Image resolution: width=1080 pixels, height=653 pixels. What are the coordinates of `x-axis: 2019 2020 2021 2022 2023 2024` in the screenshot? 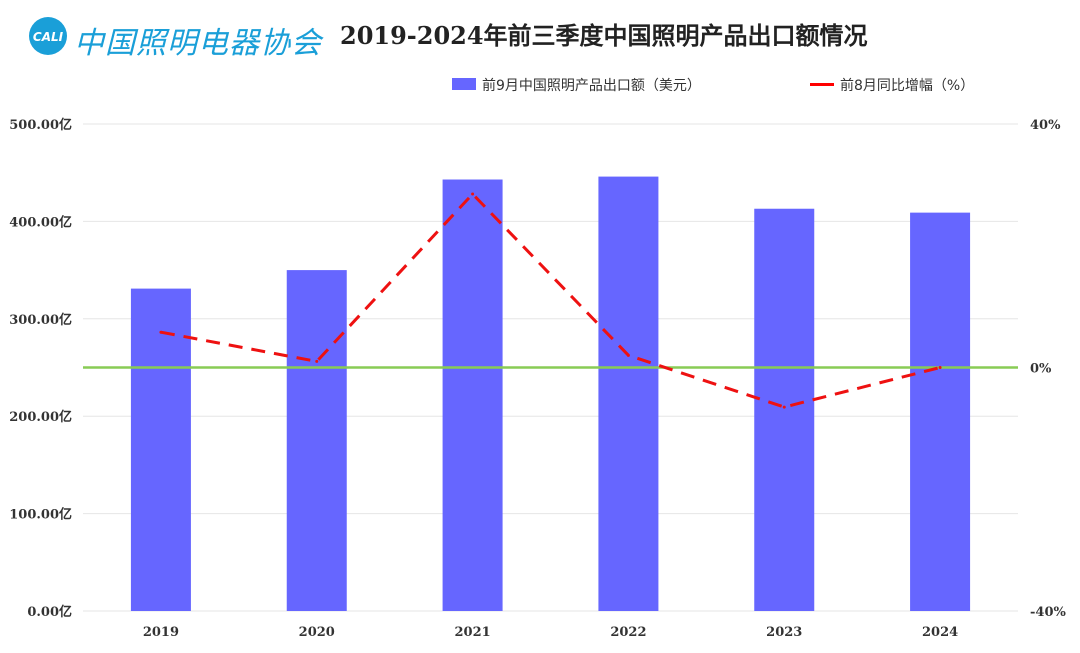 It's located at (550, 632).